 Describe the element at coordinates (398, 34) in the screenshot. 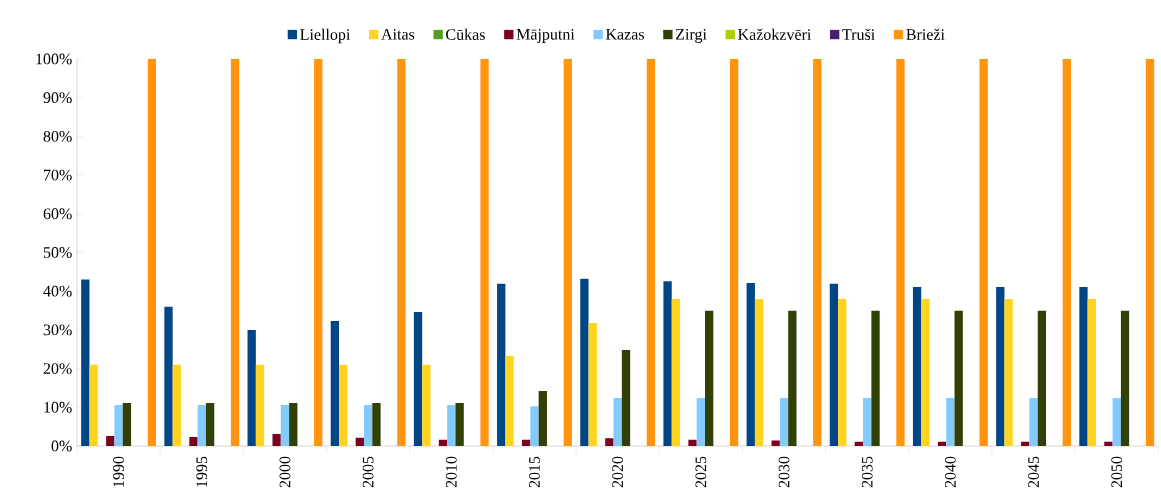

I see `legend-label: Aitas` at that location.